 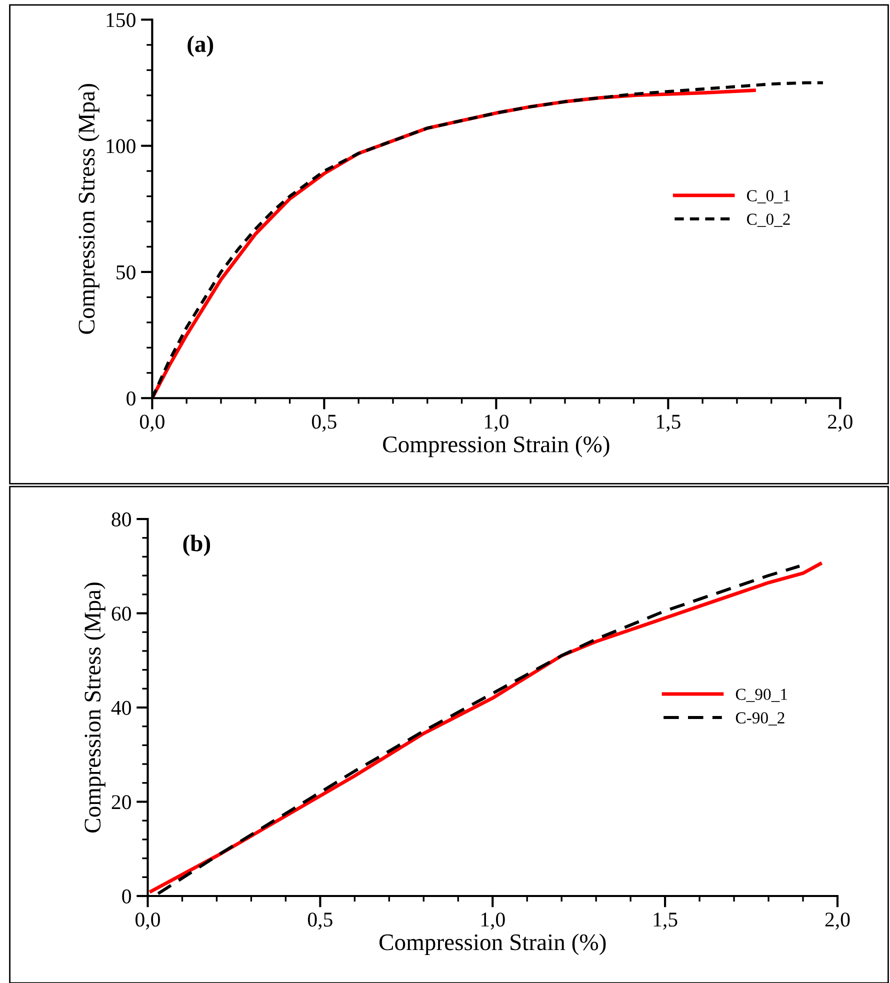 I want to click on y-tick-label: 150, so click(x=121, y=20).